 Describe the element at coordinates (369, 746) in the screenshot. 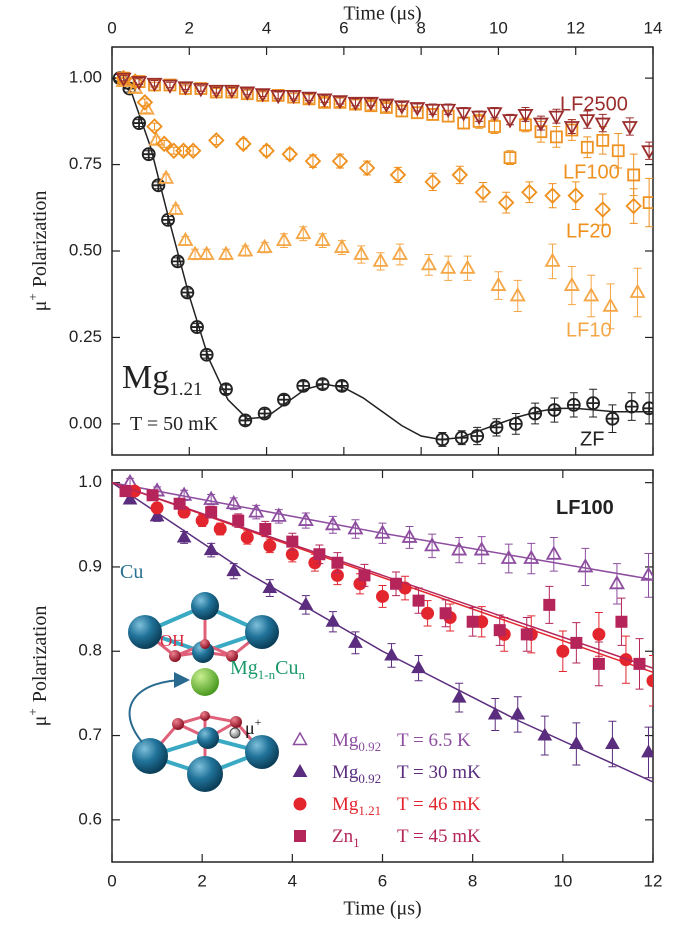

I see `legend-name-sub: 0.92` at that location.